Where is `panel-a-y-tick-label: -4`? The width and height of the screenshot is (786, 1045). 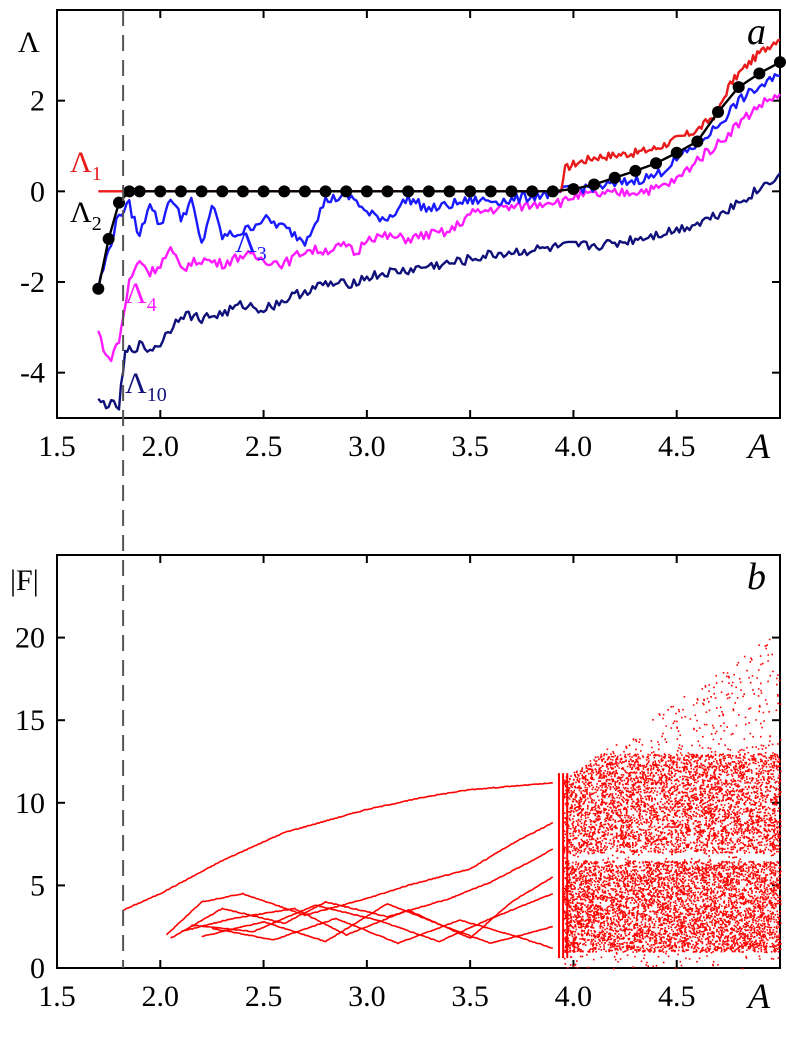
panel-a-y-tick-label: -4 is located at coordinates (32, 373).